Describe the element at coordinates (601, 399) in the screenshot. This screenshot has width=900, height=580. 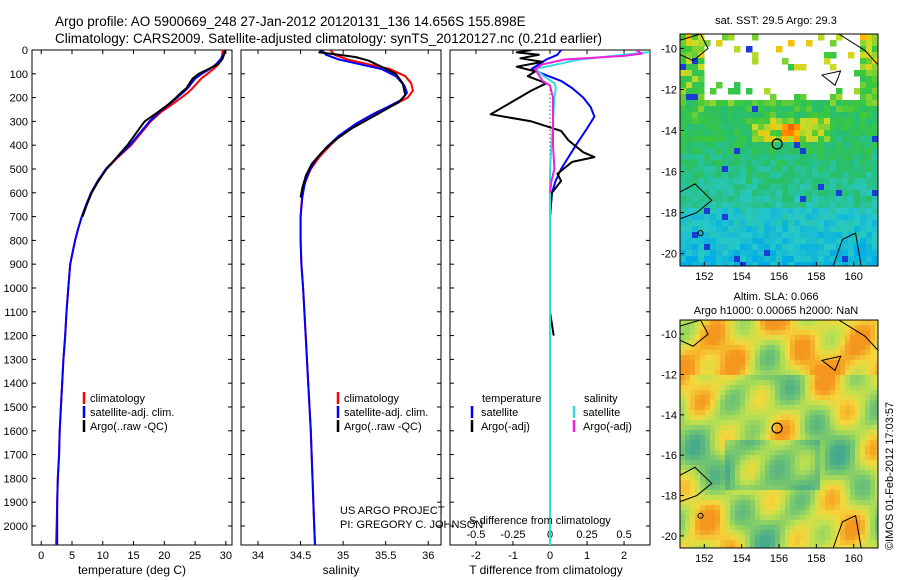
I see `legend-header-salinity: salinity` at that location.